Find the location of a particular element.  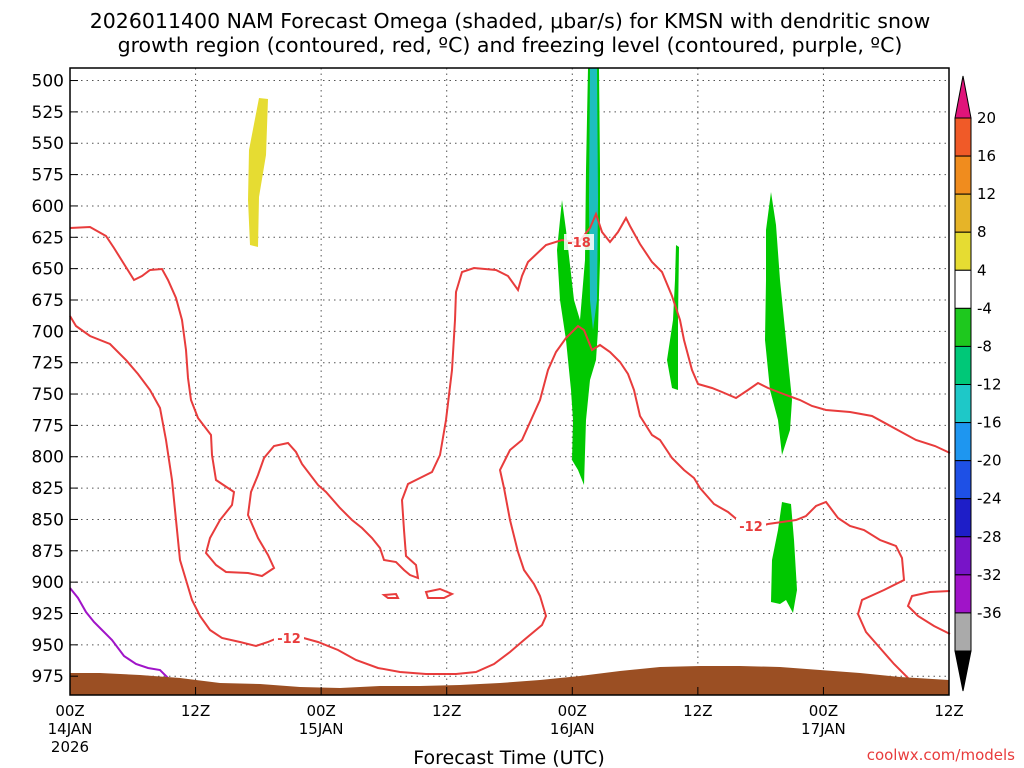

terrain-surface is located at coordinates (509, 680).